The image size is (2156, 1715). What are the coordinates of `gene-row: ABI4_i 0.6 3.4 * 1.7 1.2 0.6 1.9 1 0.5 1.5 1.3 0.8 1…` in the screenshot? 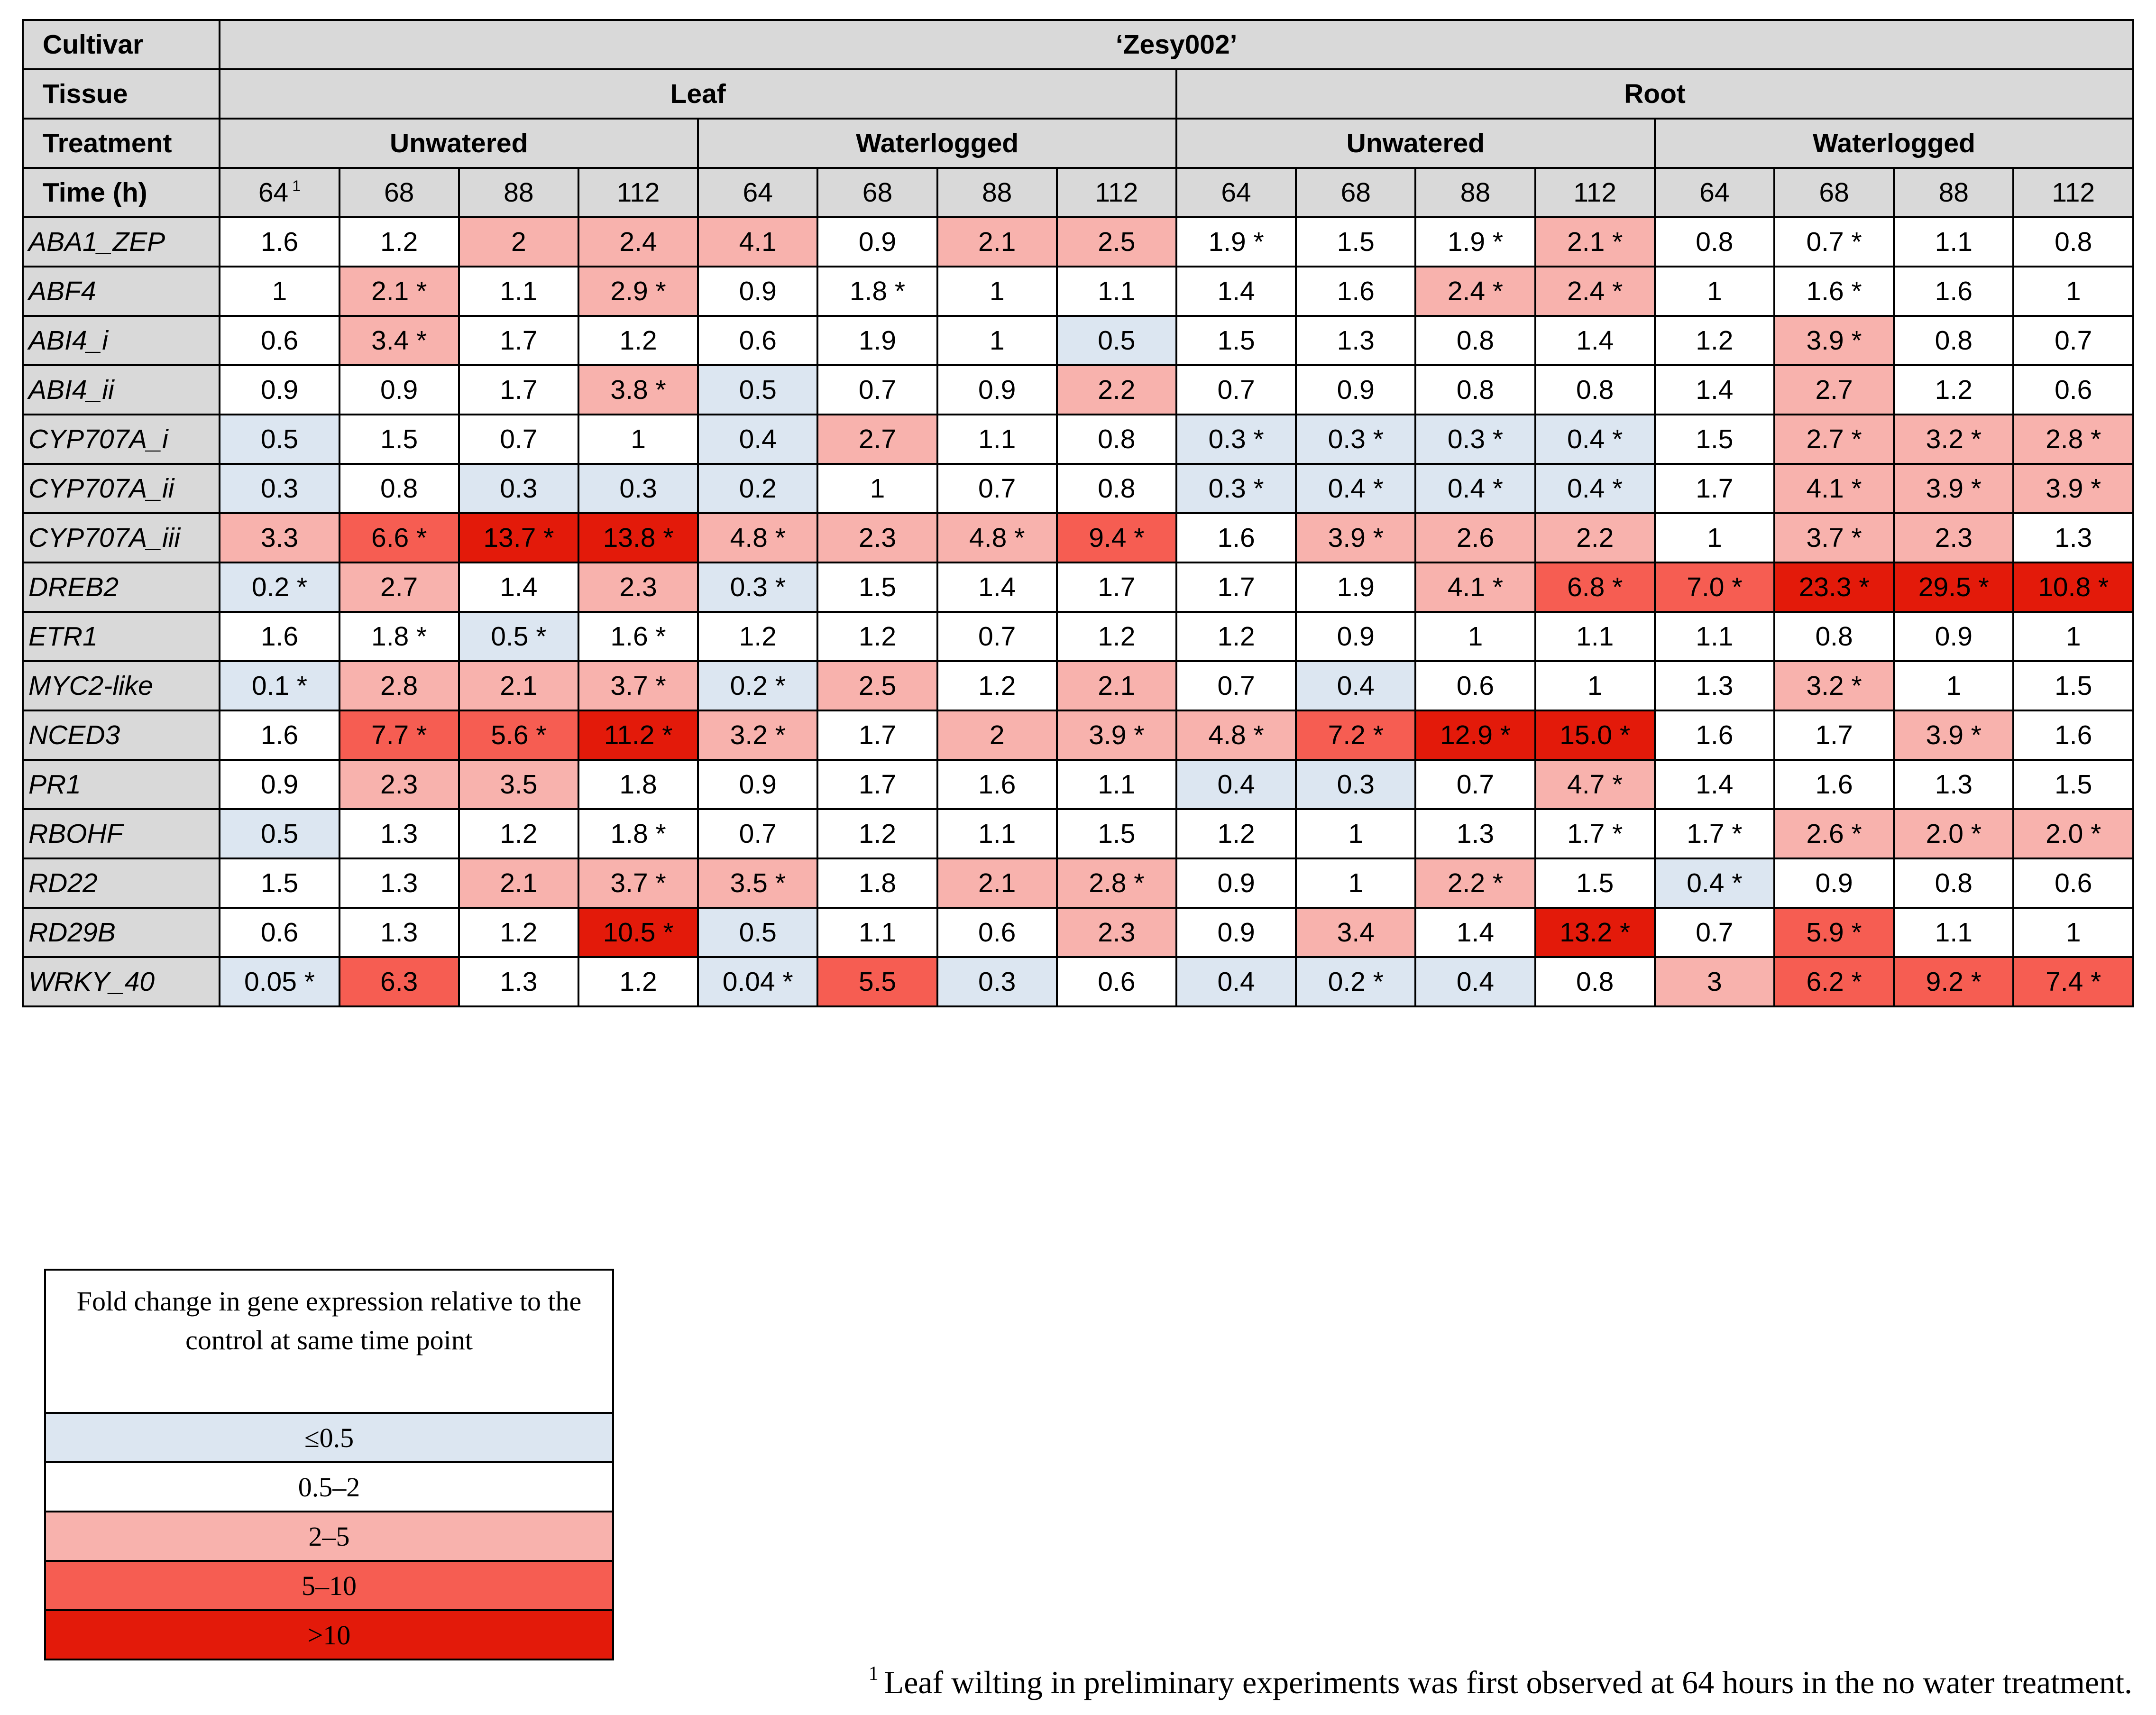 It's located at (1078, 340).